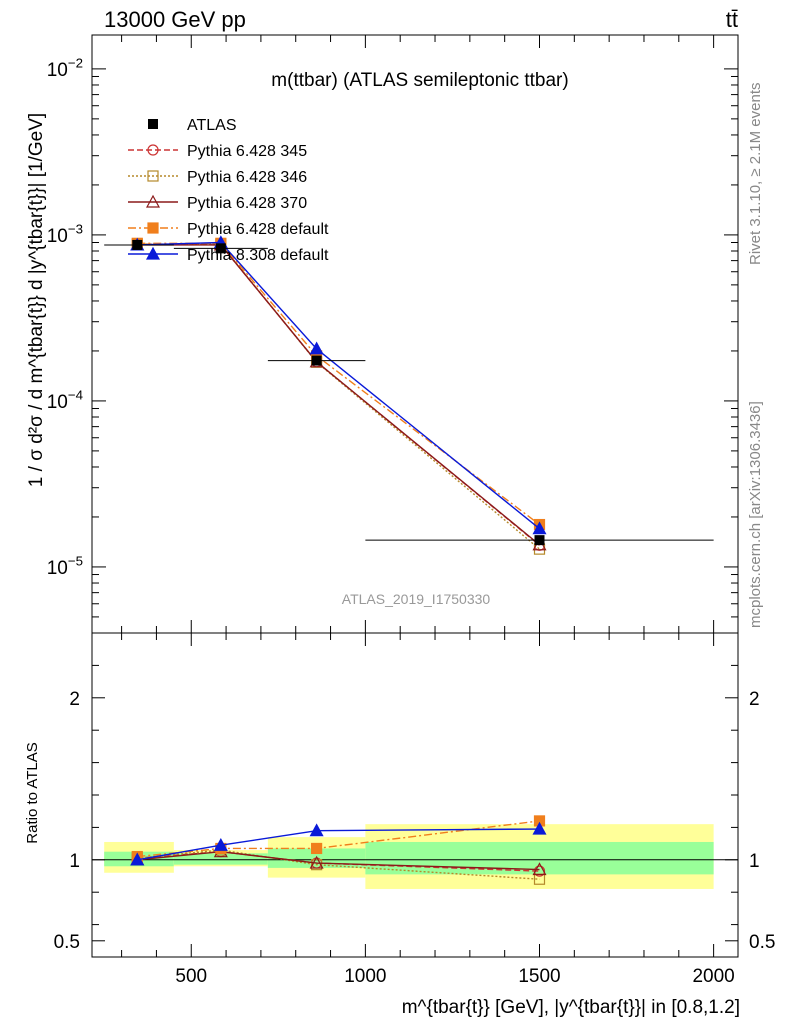 The width and height of the screenshot is (786, 1024). Describe the element at coordinates (74, 861) in the screenshot. I see `y-tick-label-left: 1` at that location.